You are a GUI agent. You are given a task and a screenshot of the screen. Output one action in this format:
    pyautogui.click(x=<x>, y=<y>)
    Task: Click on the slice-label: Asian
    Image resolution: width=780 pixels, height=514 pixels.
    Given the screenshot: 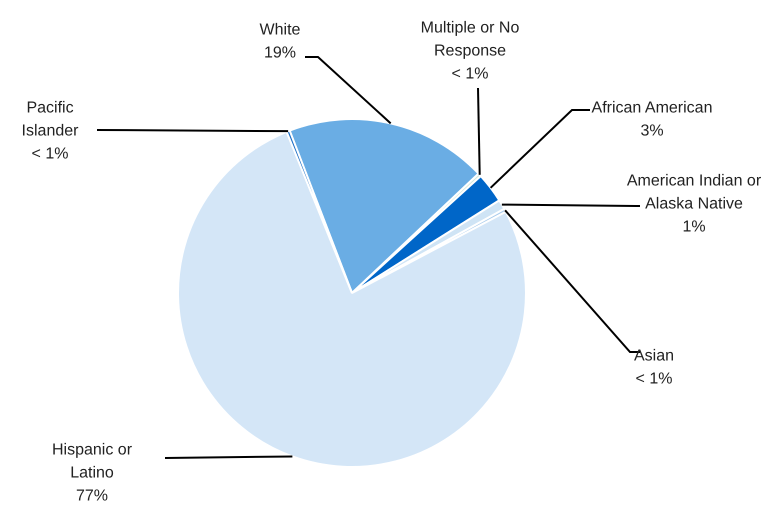 What is the action you would take?
    pyautogui.click(x=654, y=355)
    